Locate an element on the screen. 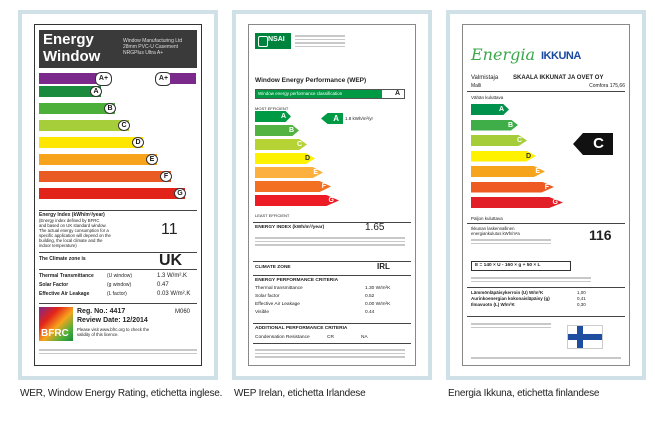 This screenshot has width=655, height=426. nsai-logo: NSAI is located at coordinates (273, 41).